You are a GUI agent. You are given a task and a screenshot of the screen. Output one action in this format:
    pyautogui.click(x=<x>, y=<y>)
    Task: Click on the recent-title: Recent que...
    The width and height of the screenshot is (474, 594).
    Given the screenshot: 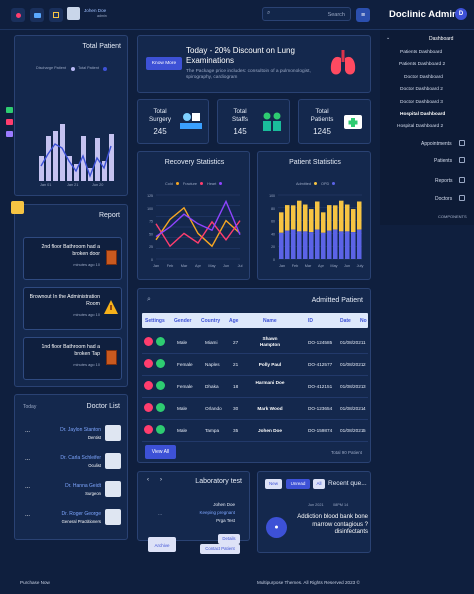 What is the action you would take?
    pyautogui.click(x=347, y=483)
    